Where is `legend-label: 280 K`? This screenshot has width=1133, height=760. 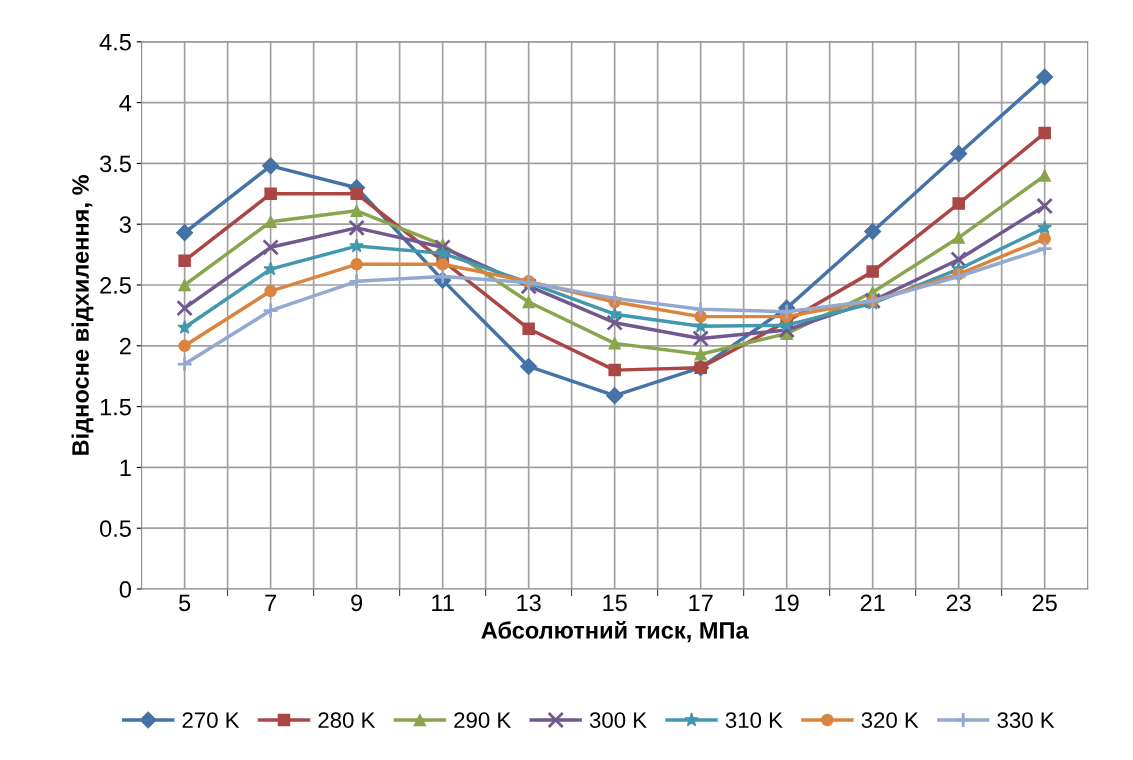 legend-label: 280 K is located at coordinates (347, 720).